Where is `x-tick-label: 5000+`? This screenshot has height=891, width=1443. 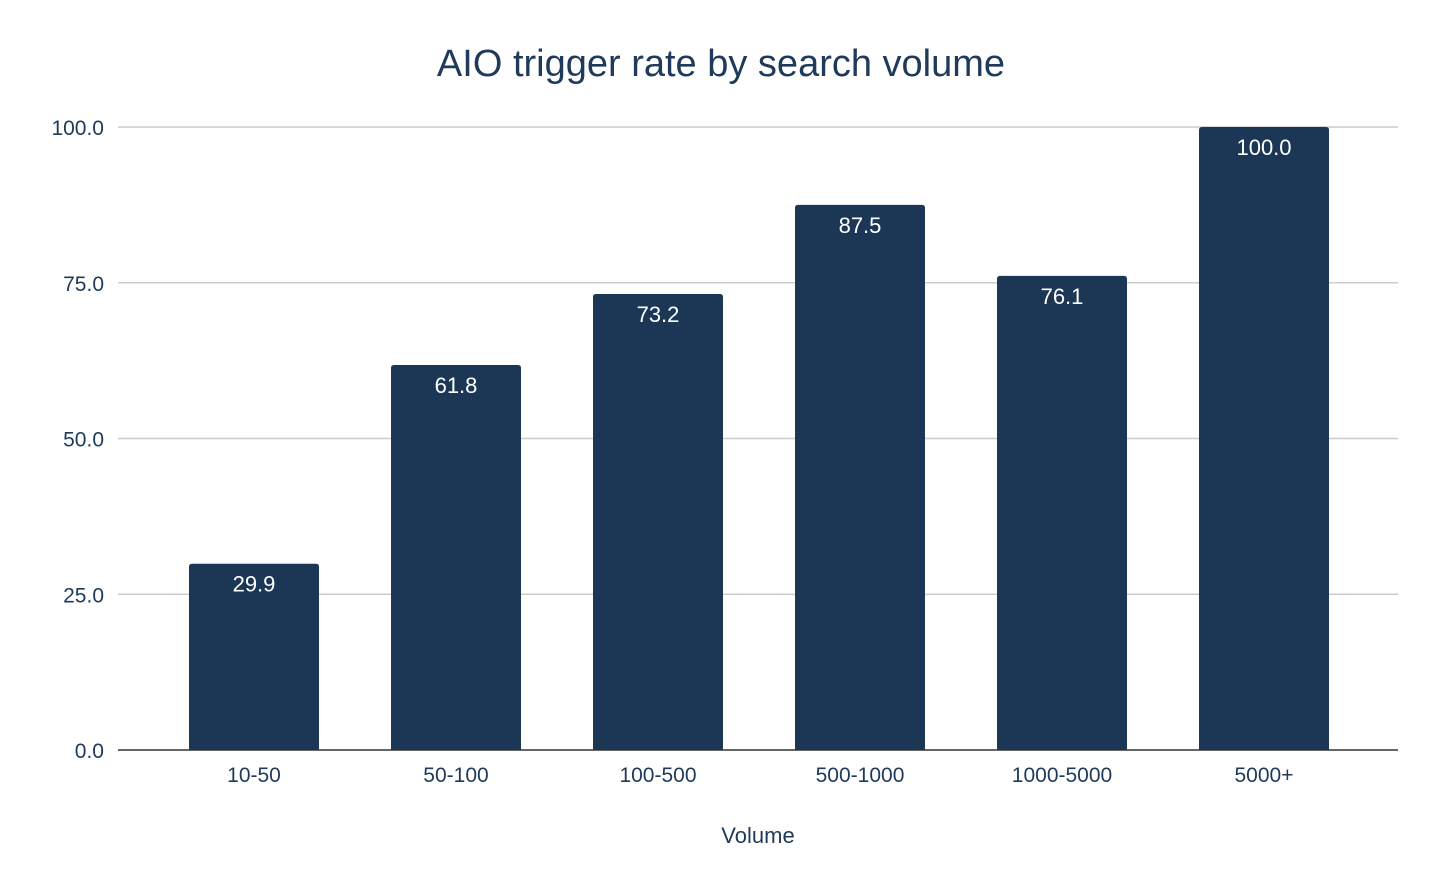
x-tick-label: 5000+ is located at coordinates (1264, 775).